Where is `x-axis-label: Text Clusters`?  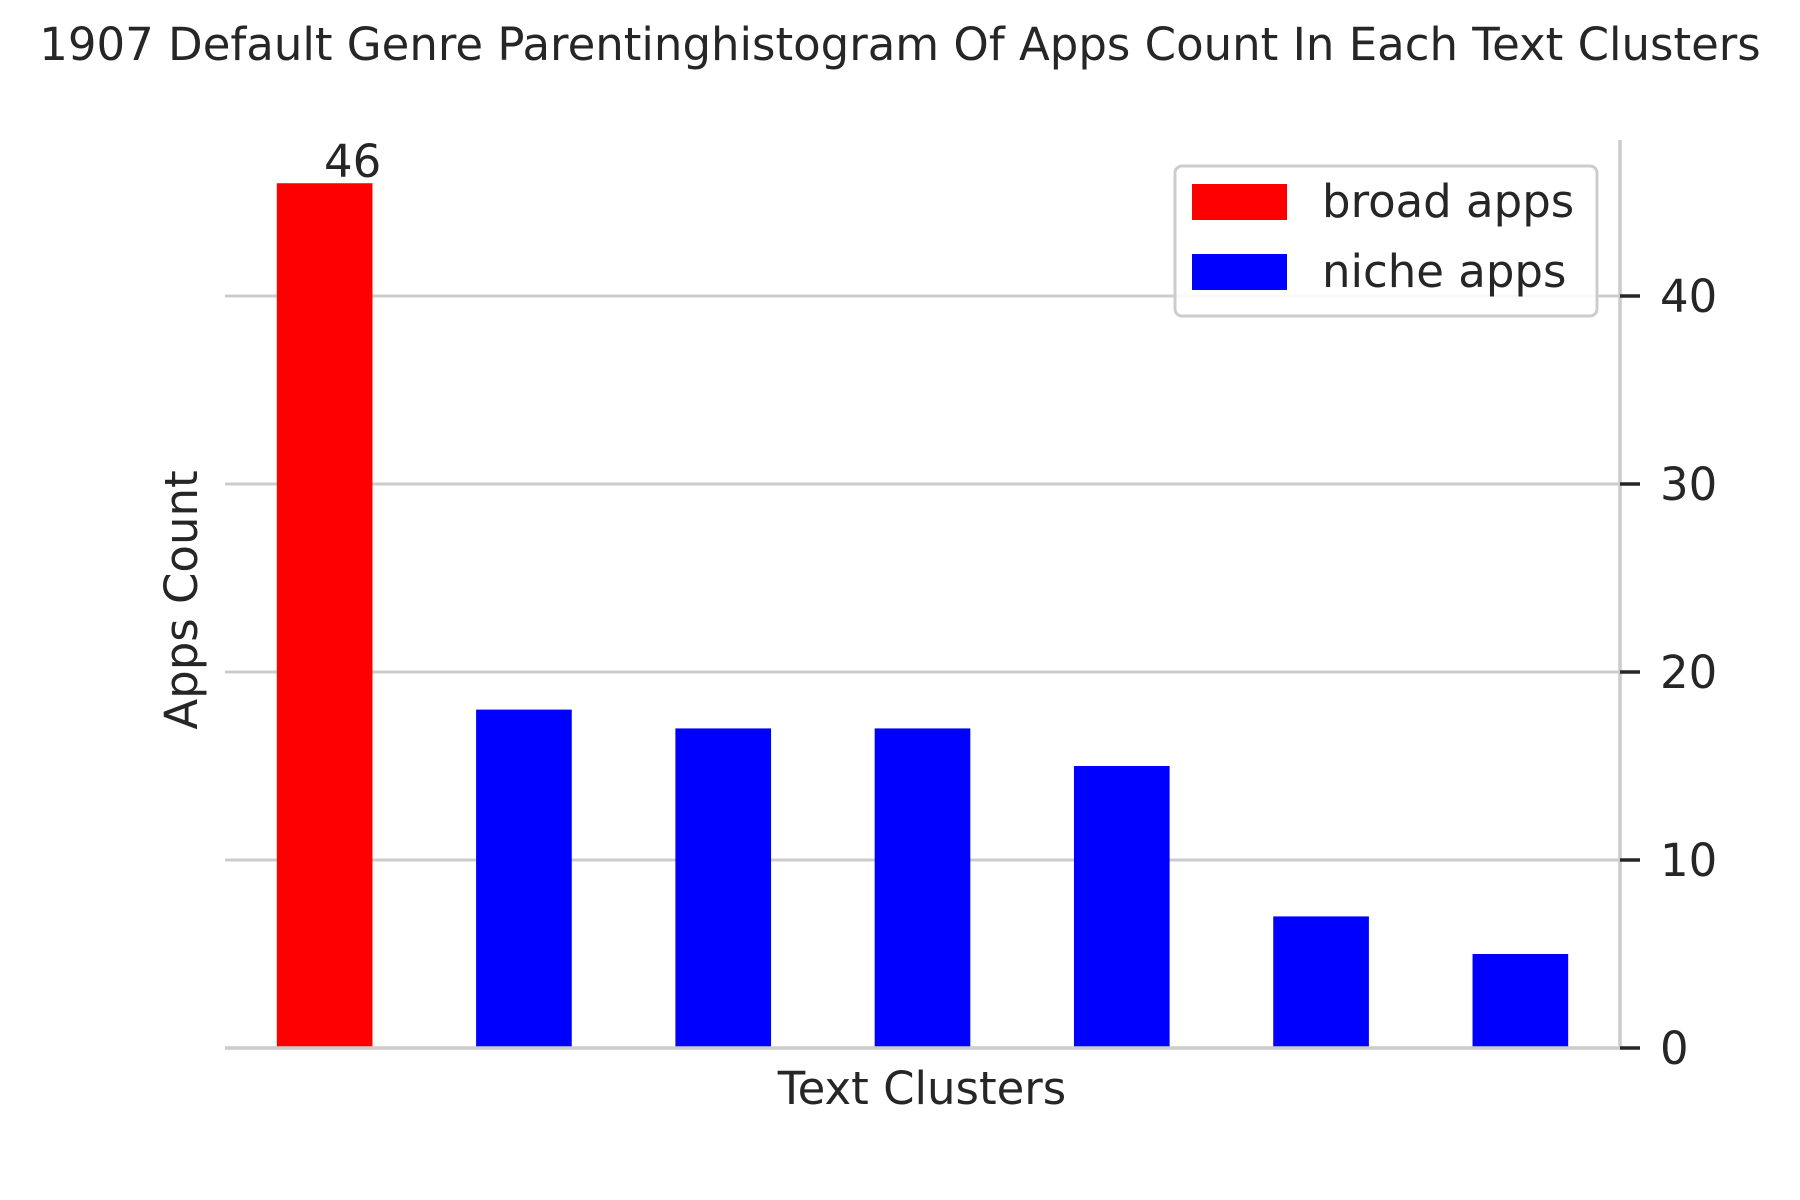
x-axis-label: Text Clusters is located at coordinates (921, 1088).